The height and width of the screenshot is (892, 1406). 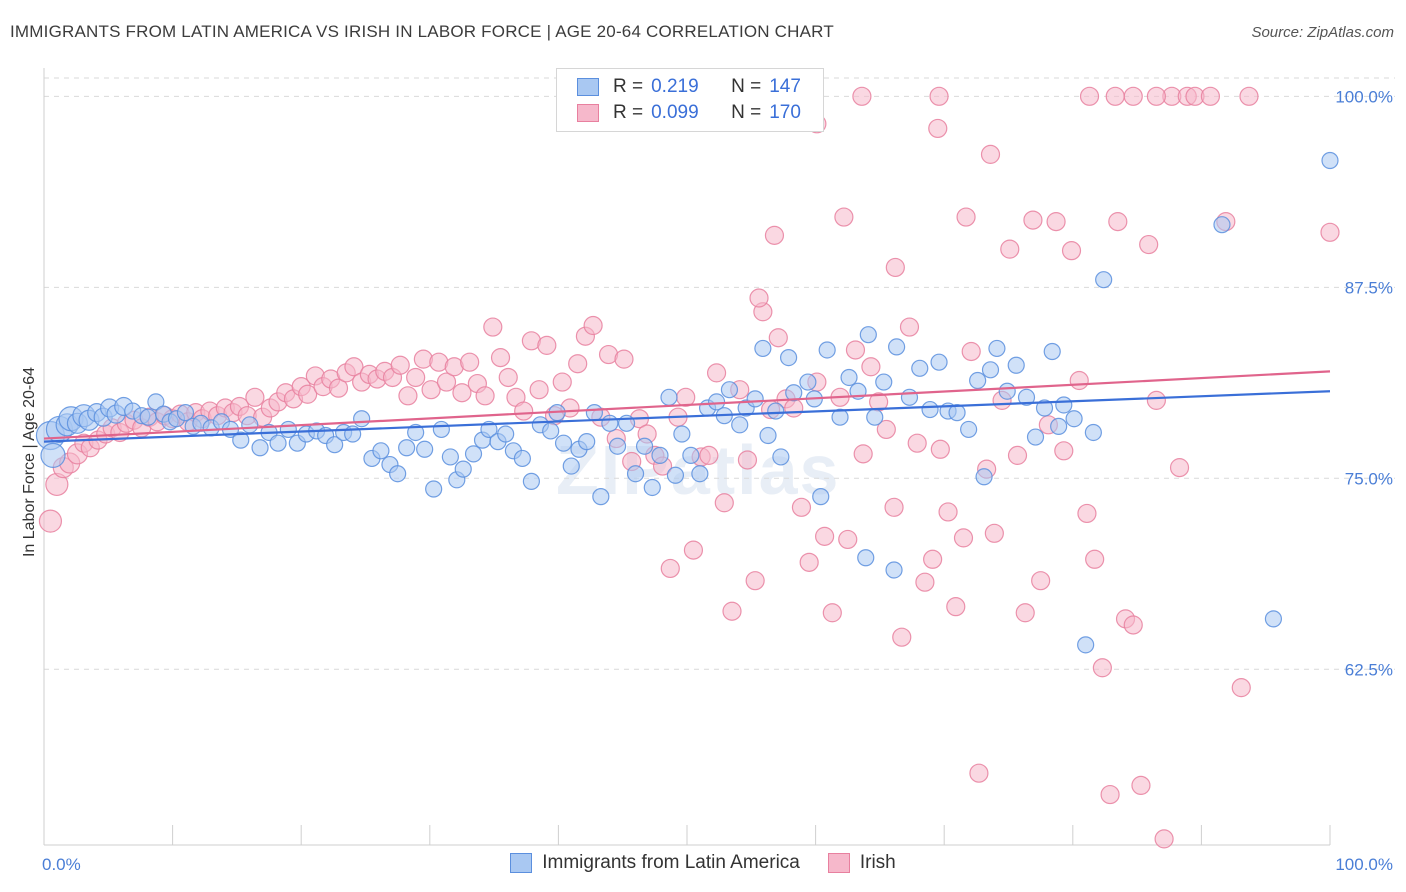 What do you see at coordinates (1364, 864) in the screenshot?
I see `x-tick-label: 100.0%` at bounding box center [1364, 864].